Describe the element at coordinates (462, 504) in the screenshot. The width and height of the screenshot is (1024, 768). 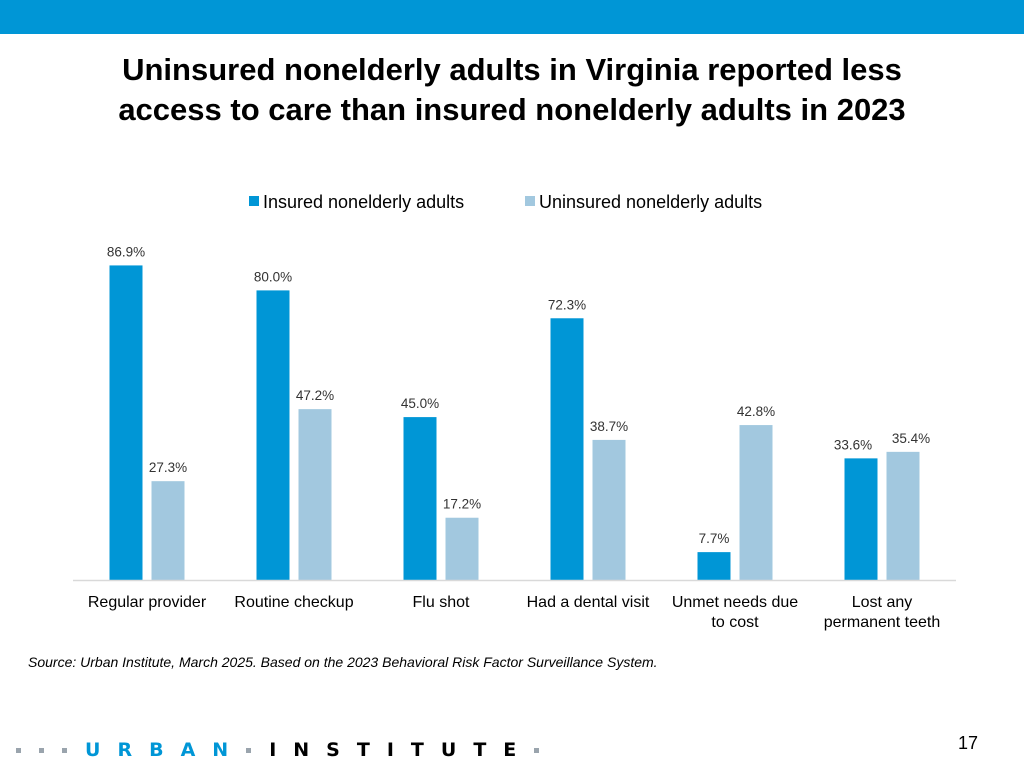
I see `data-label: 17.2%` at that location.